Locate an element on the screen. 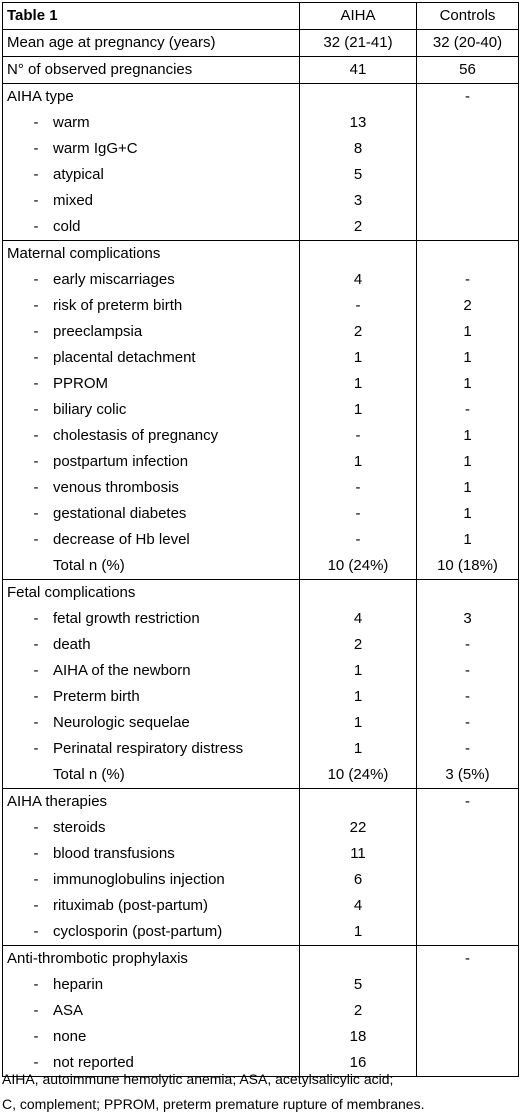 The width and height of the screenshot is (520, 1118). list-item: - risk of preterm birth is located at coordinates (153, 306).